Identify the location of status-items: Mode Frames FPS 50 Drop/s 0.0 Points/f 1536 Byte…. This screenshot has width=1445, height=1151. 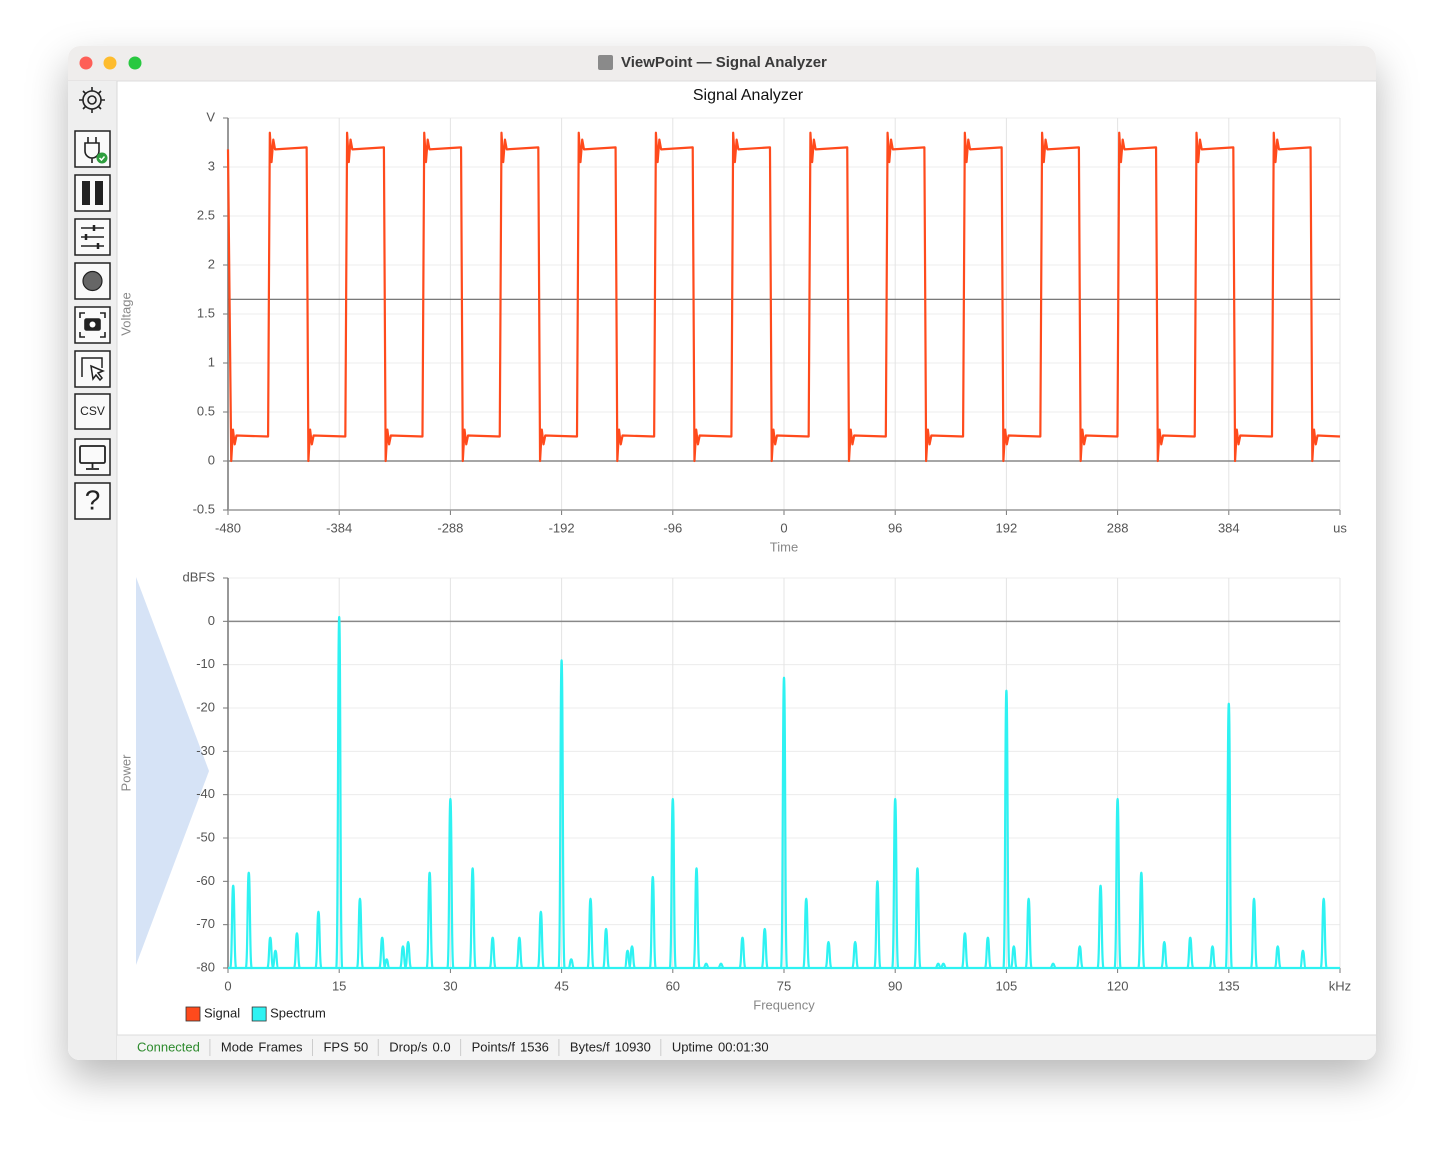
(489, 1047).